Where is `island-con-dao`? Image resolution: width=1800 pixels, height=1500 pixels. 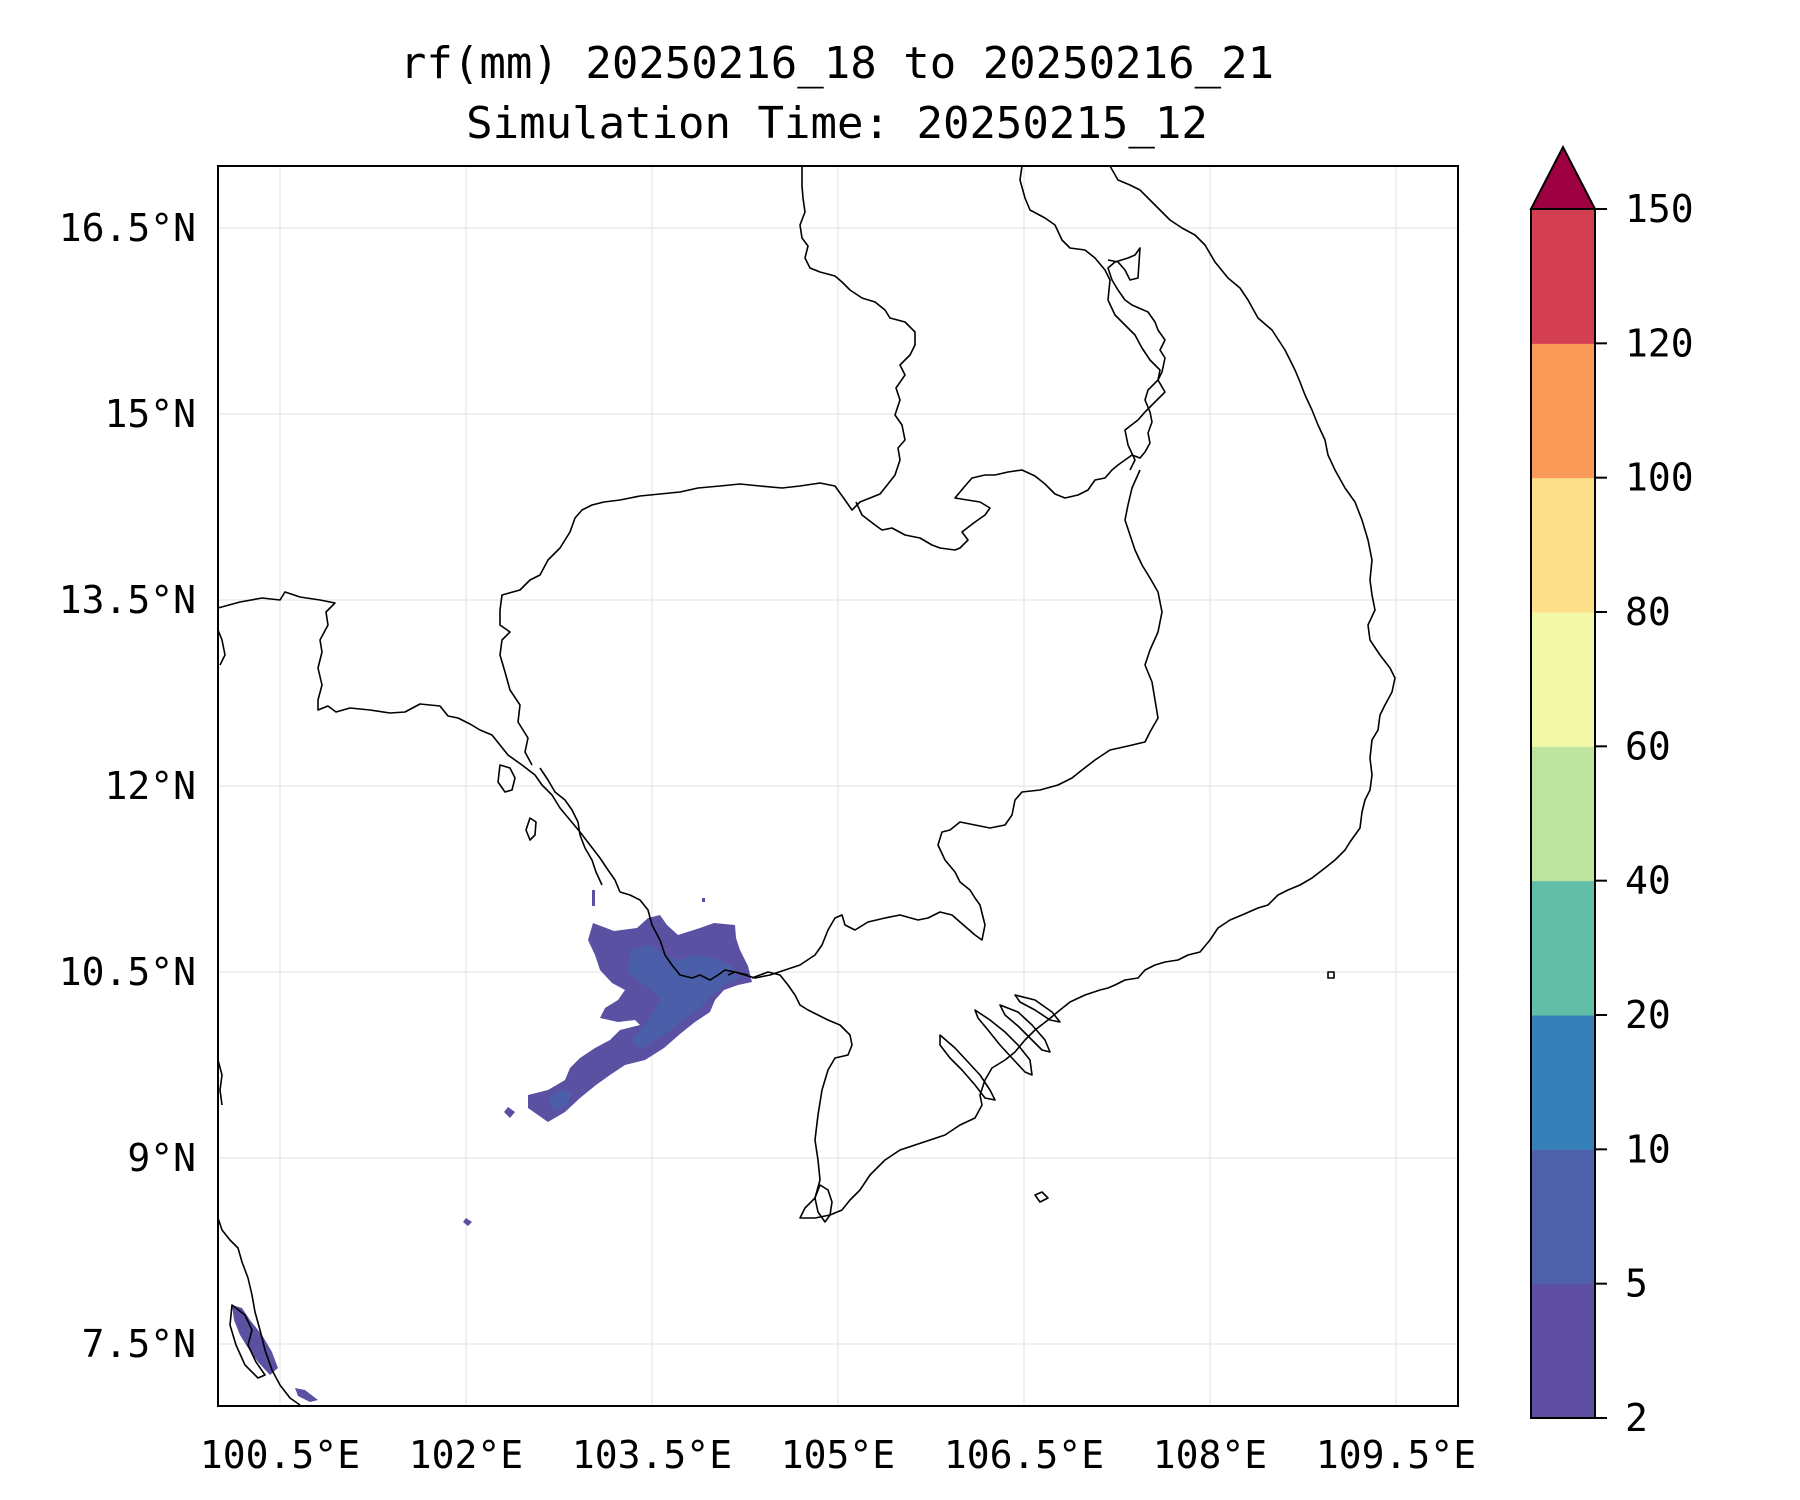 island-con-dao is located at coordinates (1041, 1197).